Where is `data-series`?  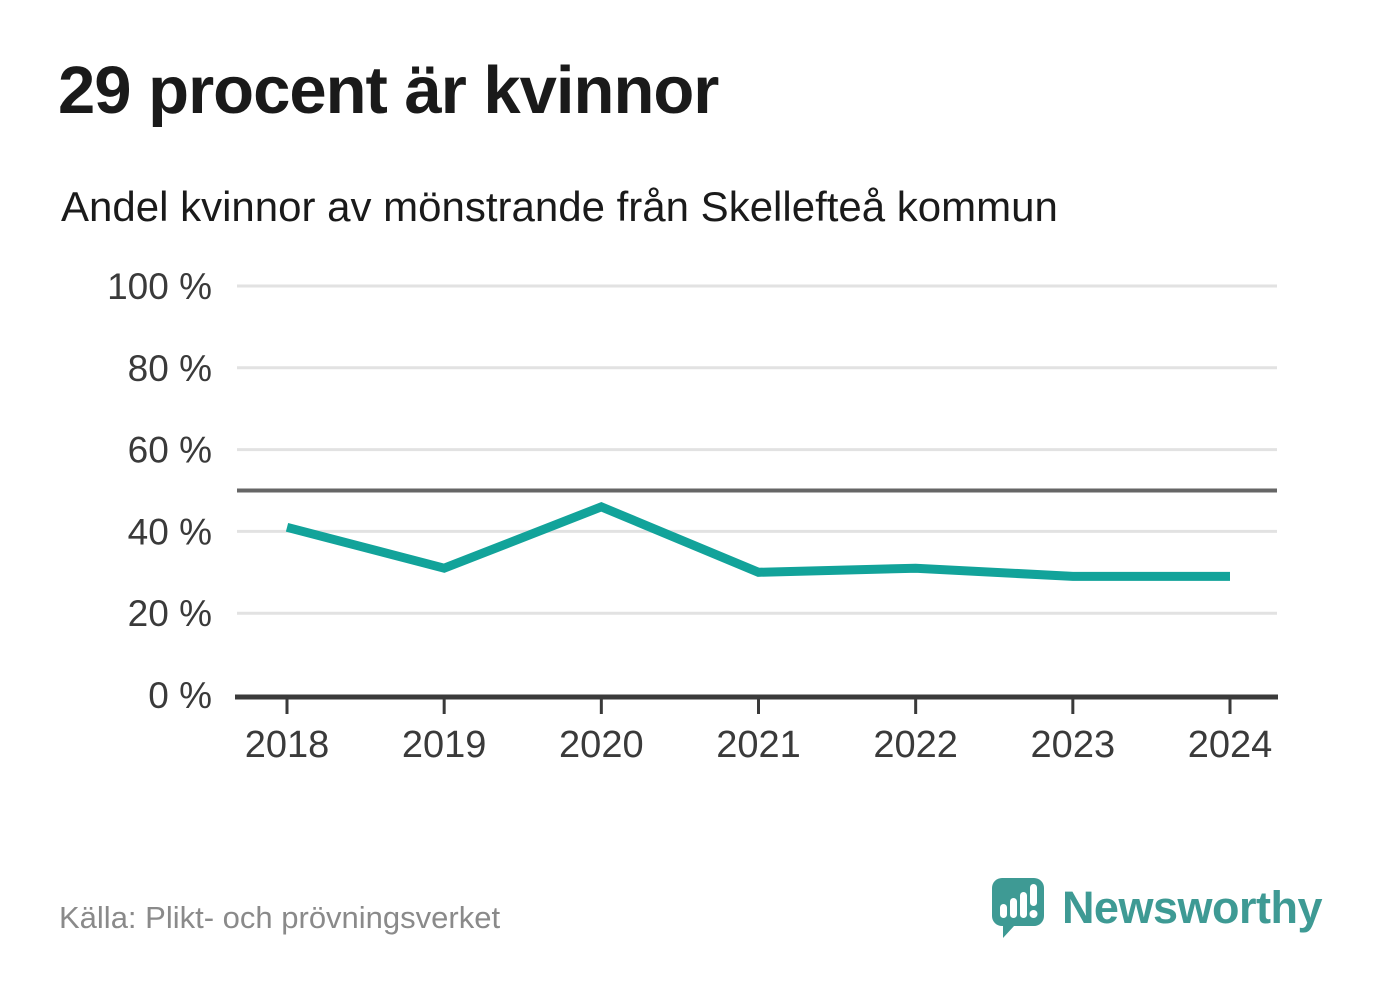
data-series is located at coordinates (757, 541).